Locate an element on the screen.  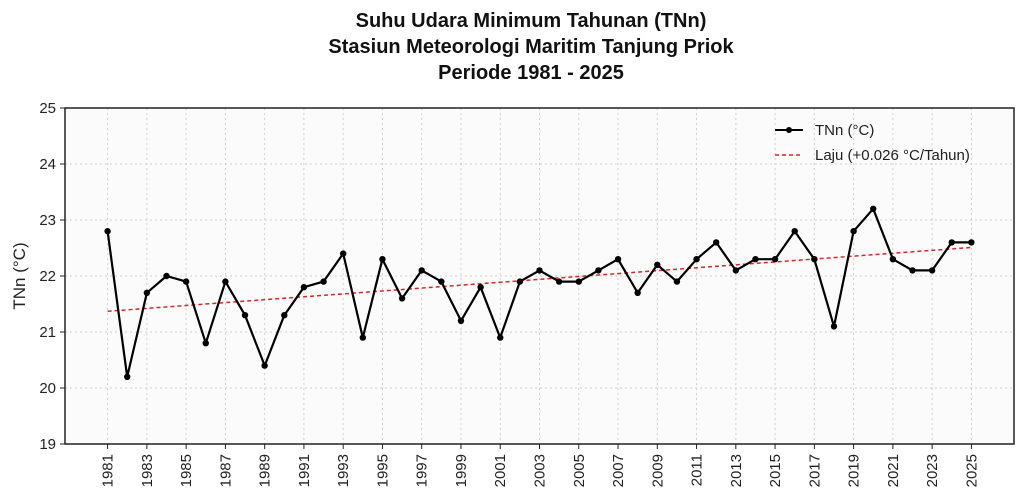
tnn-point-2022 is located at coordinates (912, 270).